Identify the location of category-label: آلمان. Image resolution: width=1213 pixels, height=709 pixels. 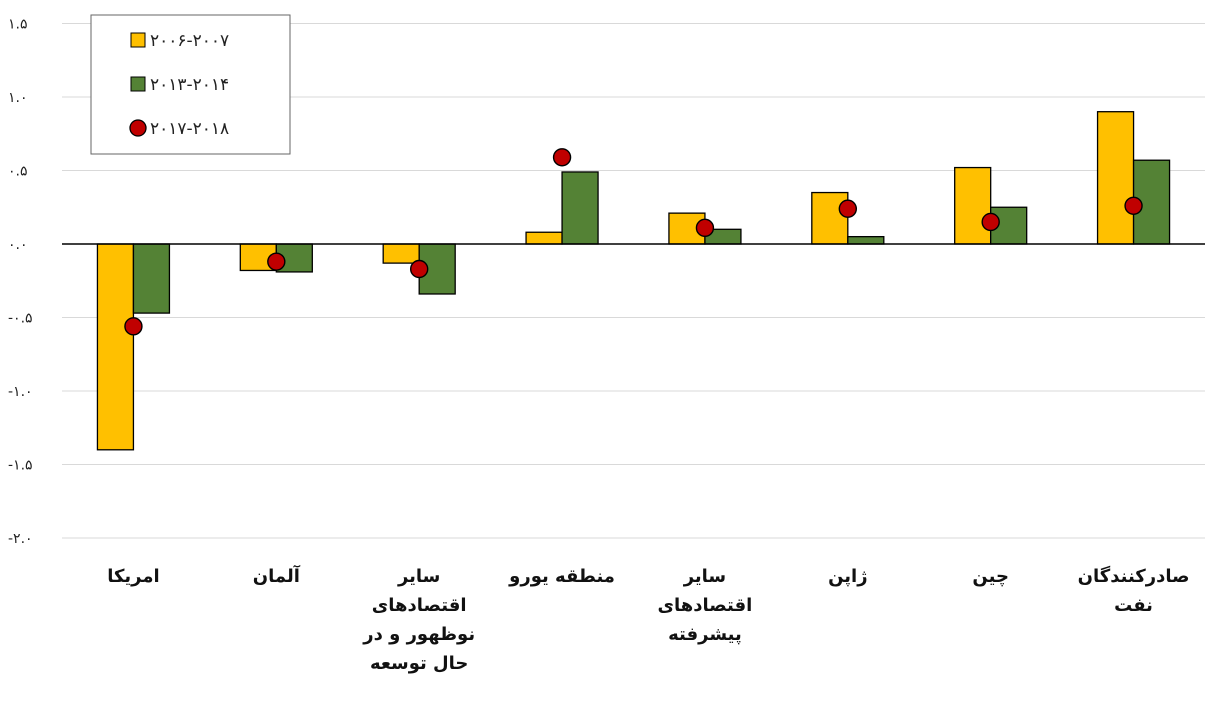
(277, 575).